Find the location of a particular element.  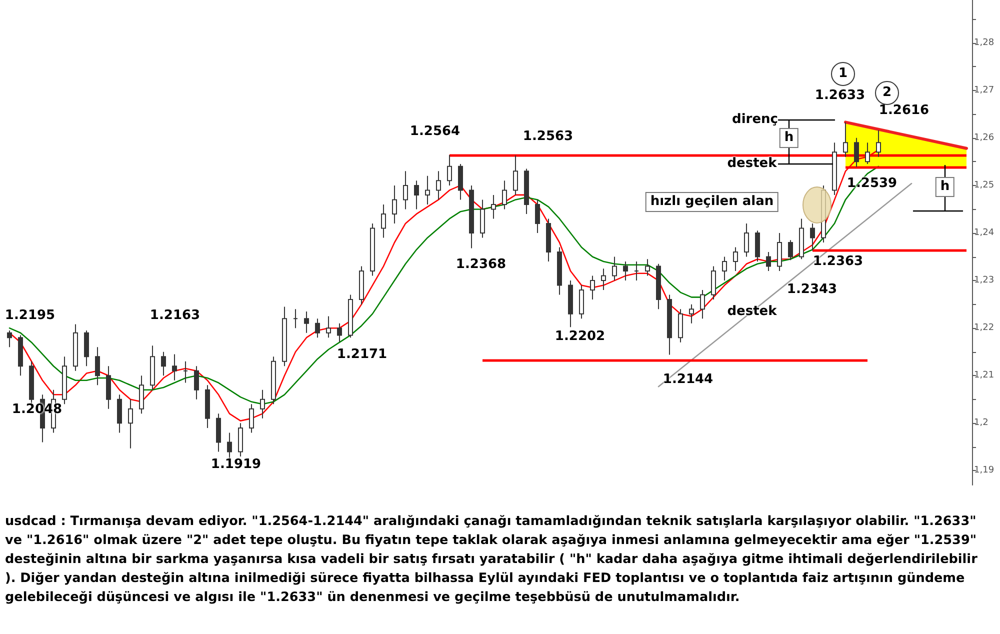

annotation: 2 is located at coordinates (887, 92).